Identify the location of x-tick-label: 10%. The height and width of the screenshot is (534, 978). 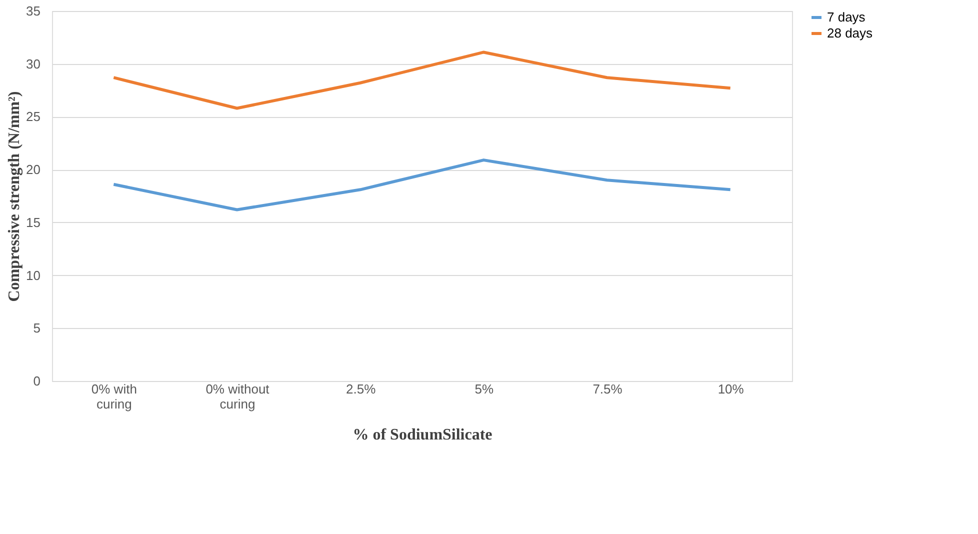
(731, 389).